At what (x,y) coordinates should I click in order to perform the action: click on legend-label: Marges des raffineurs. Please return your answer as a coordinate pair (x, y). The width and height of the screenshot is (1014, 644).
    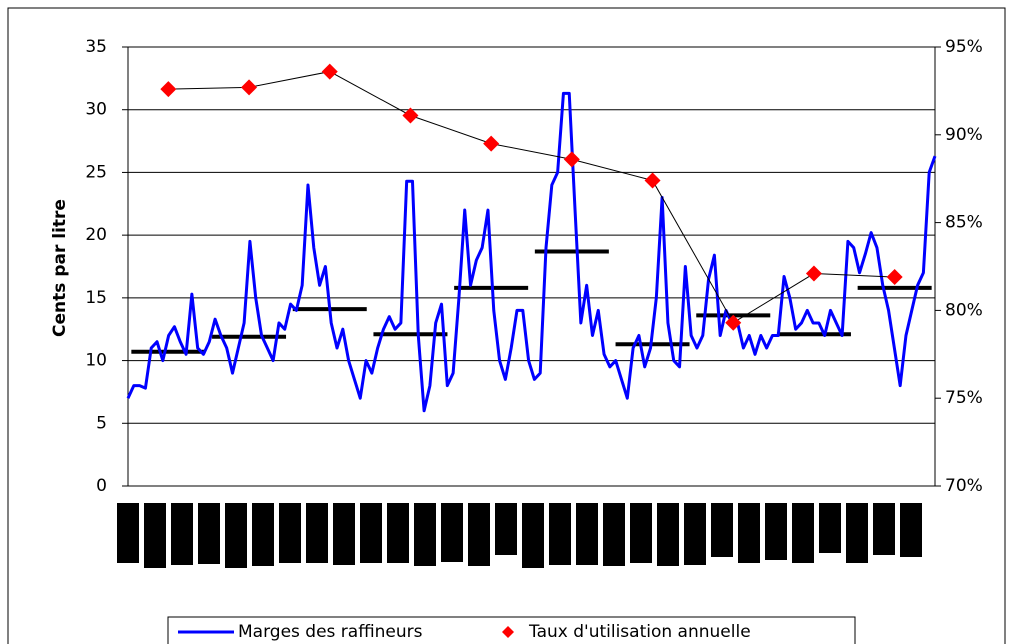
    Looking at the image, I should click on (330, 632).